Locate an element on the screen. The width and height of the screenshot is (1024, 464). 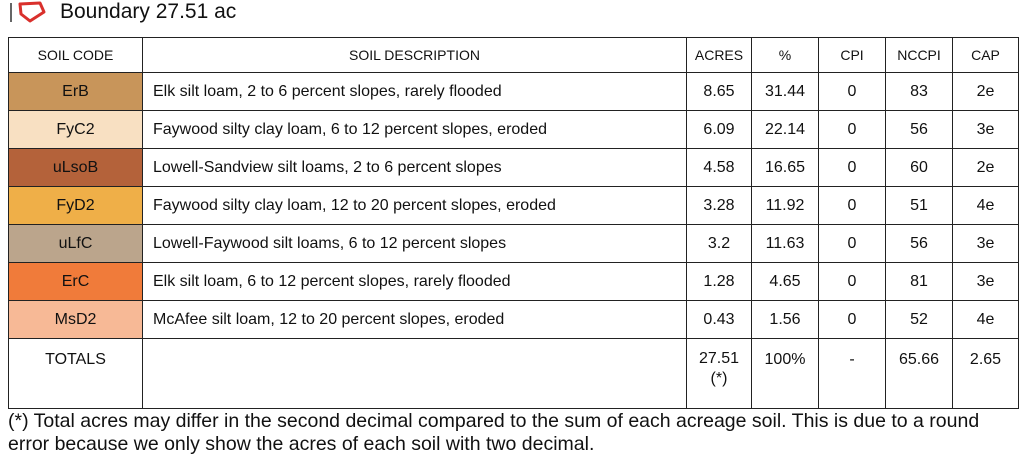
cell-nccpi: 52 is located at coordinates (919, 319).